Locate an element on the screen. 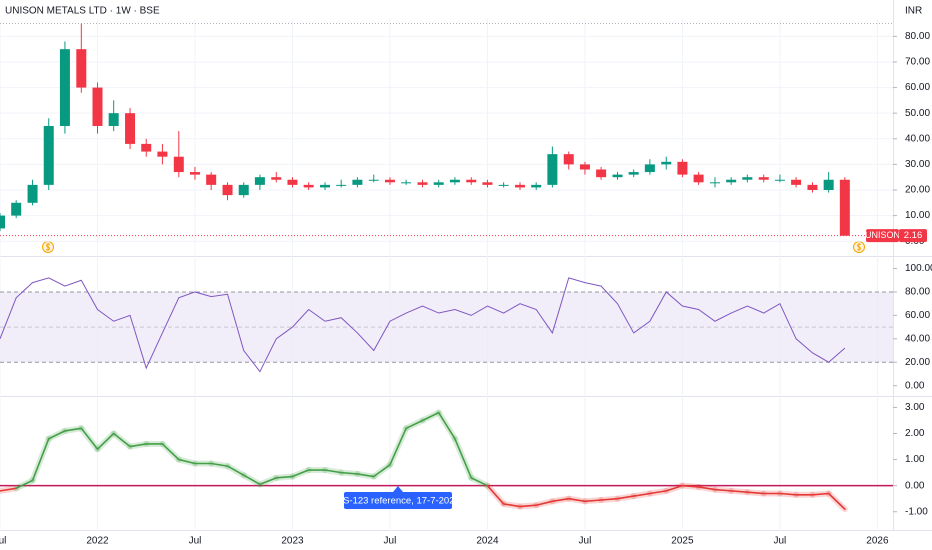 The image size is (932, 550). chart-title: UNISON METALS LTD · 1W · BSE is located at coordinates (82, 11).